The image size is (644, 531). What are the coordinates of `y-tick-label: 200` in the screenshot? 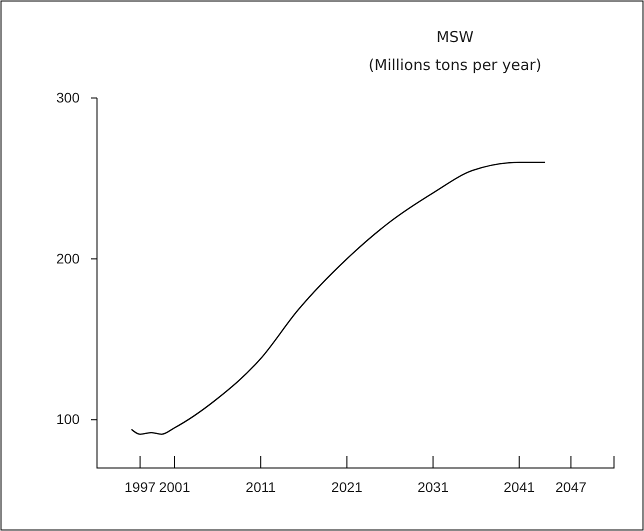 It's located at (68, 258).